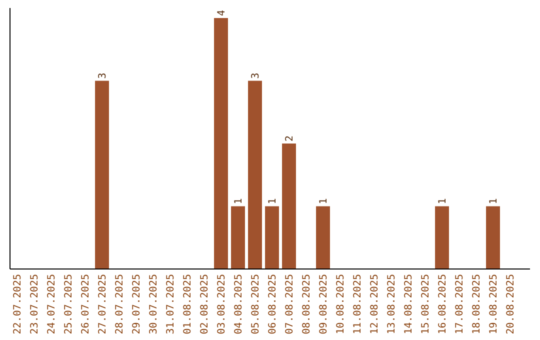  Describe the element at coordinates (290, 304) in the screenshot. I see `x-tick-label: 07.08.2025` at that location.